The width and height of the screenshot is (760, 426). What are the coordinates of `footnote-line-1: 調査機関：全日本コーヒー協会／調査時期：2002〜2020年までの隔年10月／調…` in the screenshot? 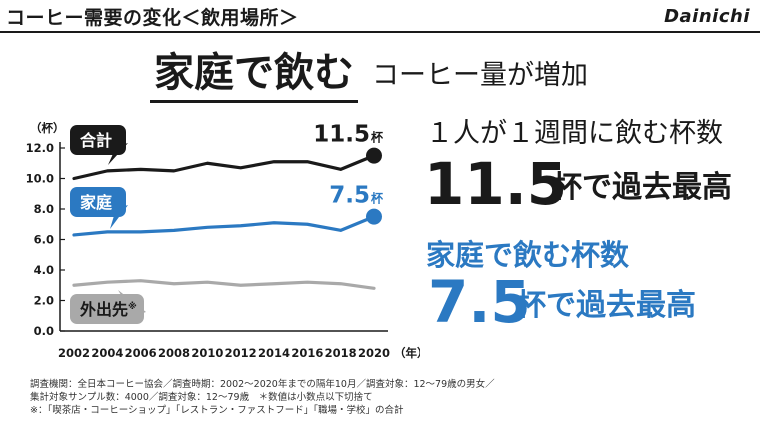 It's located at (262, 384).